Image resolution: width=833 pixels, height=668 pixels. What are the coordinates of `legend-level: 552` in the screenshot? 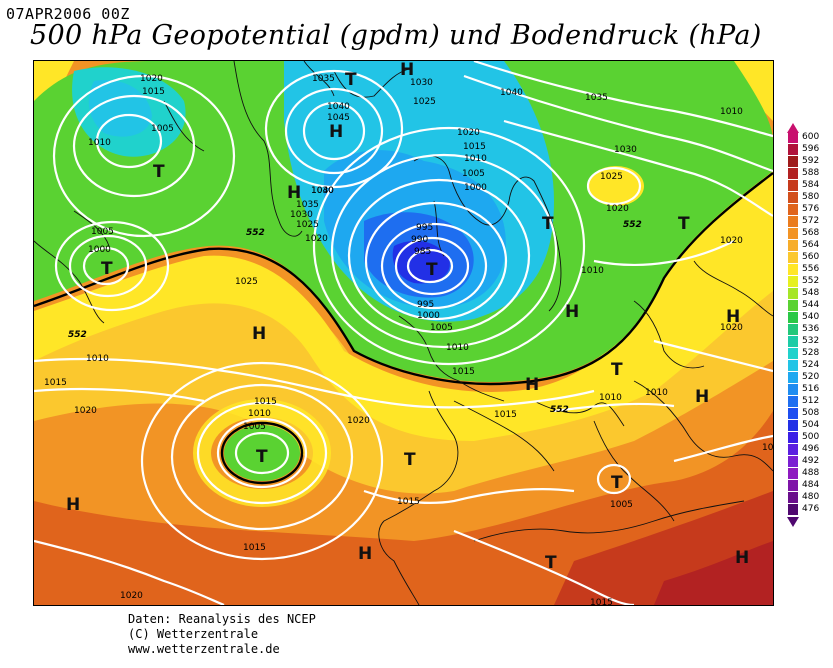 It's located at (807, 281).